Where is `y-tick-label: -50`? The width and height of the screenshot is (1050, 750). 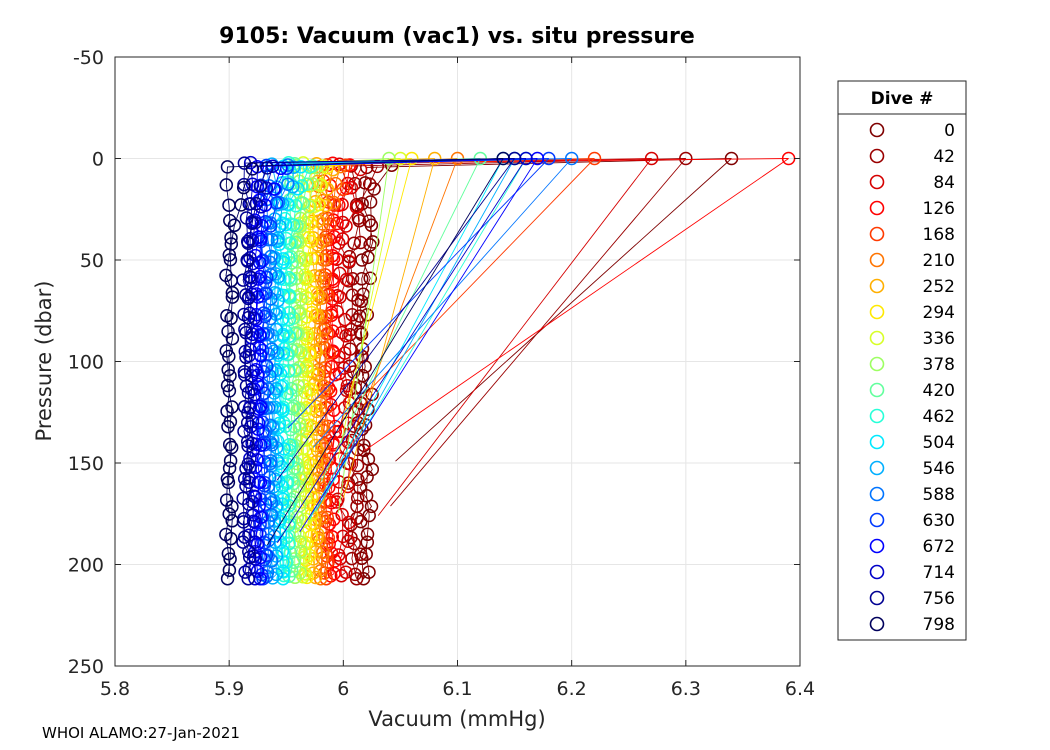 y-tick-label: -50 is located at coordinates (88, 58).